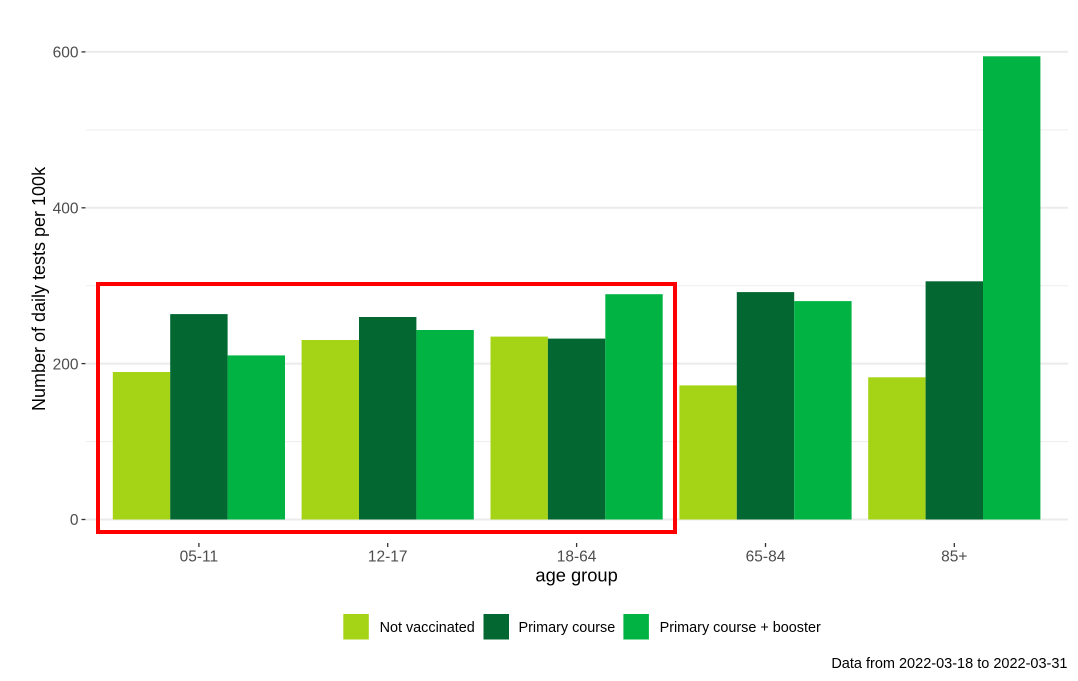  Describe the element at coordinates (427, 628) in the screenshot. I see `svg-text: Not vaccinated` at that location.